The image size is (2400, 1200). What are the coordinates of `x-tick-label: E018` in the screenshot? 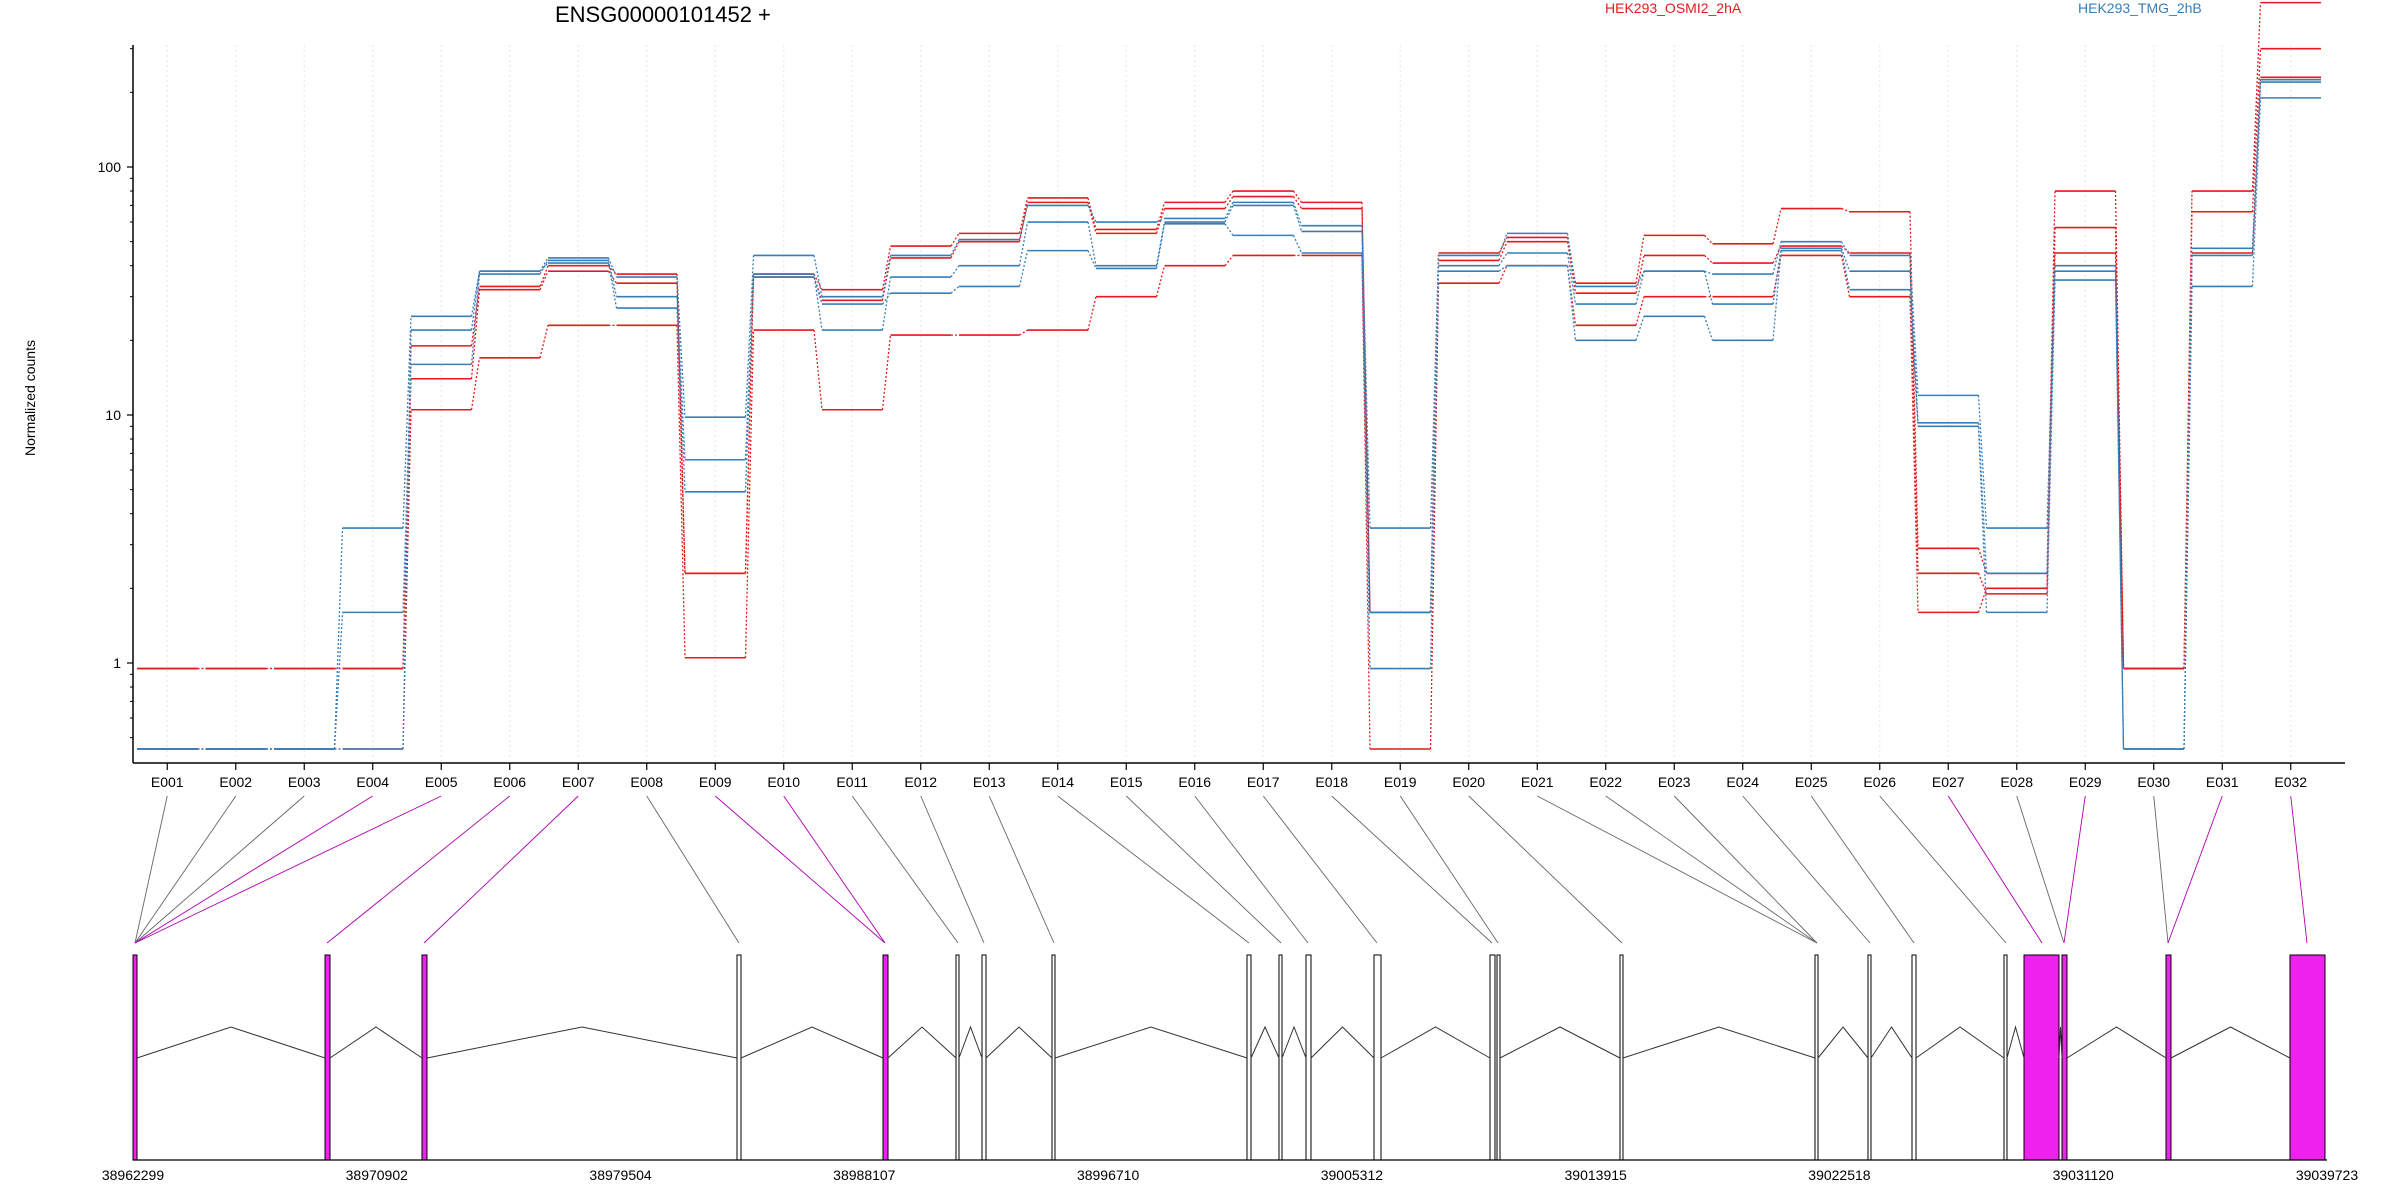 It's located at (1331, 782).